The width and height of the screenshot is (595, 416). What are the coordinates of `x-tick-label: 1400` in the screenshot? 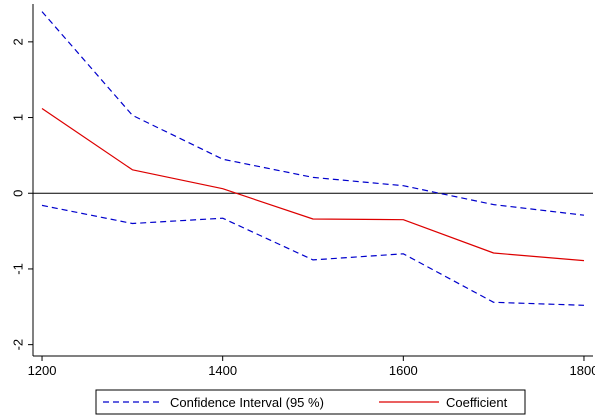 It's located at (222, 370).